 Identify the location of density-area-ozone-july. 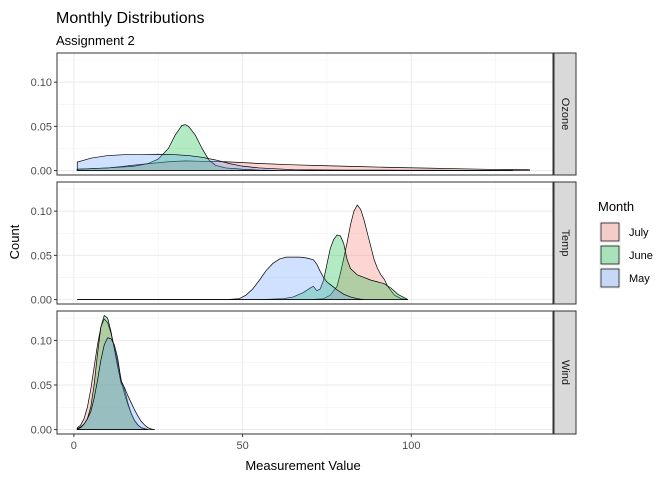
(303, 165).